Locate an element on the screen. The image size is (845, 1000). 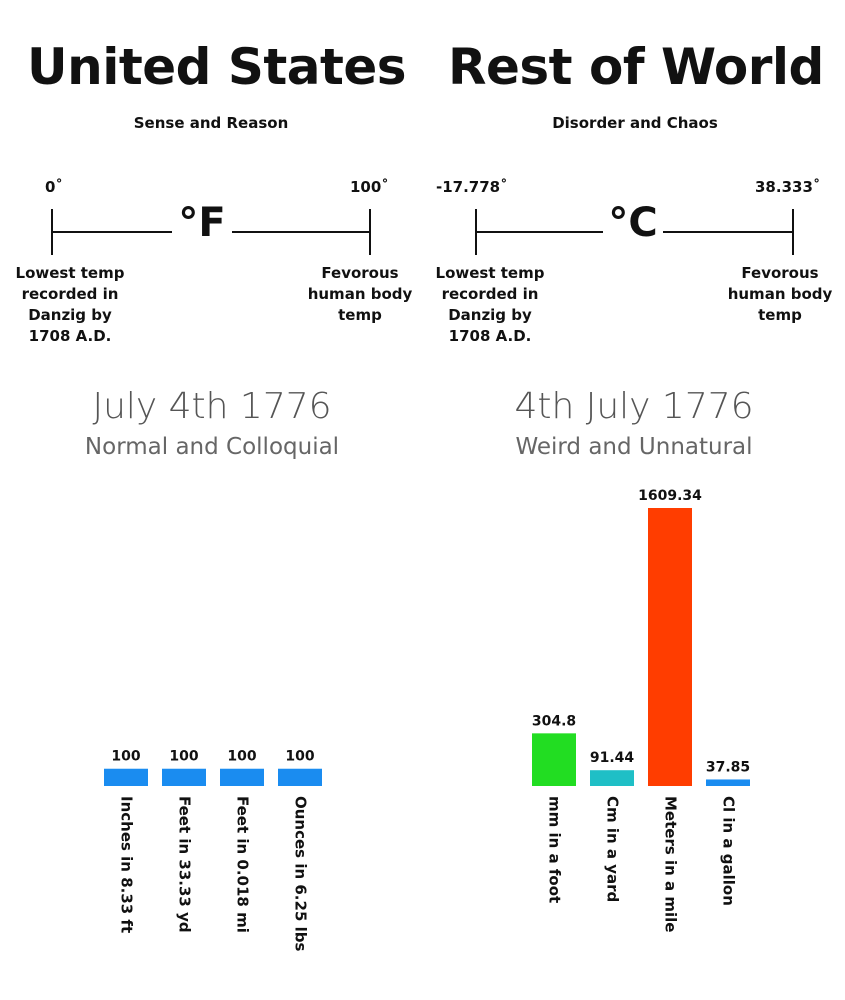
us-date-caption: Normal and Colloquial is located at coordinates (212, 447).